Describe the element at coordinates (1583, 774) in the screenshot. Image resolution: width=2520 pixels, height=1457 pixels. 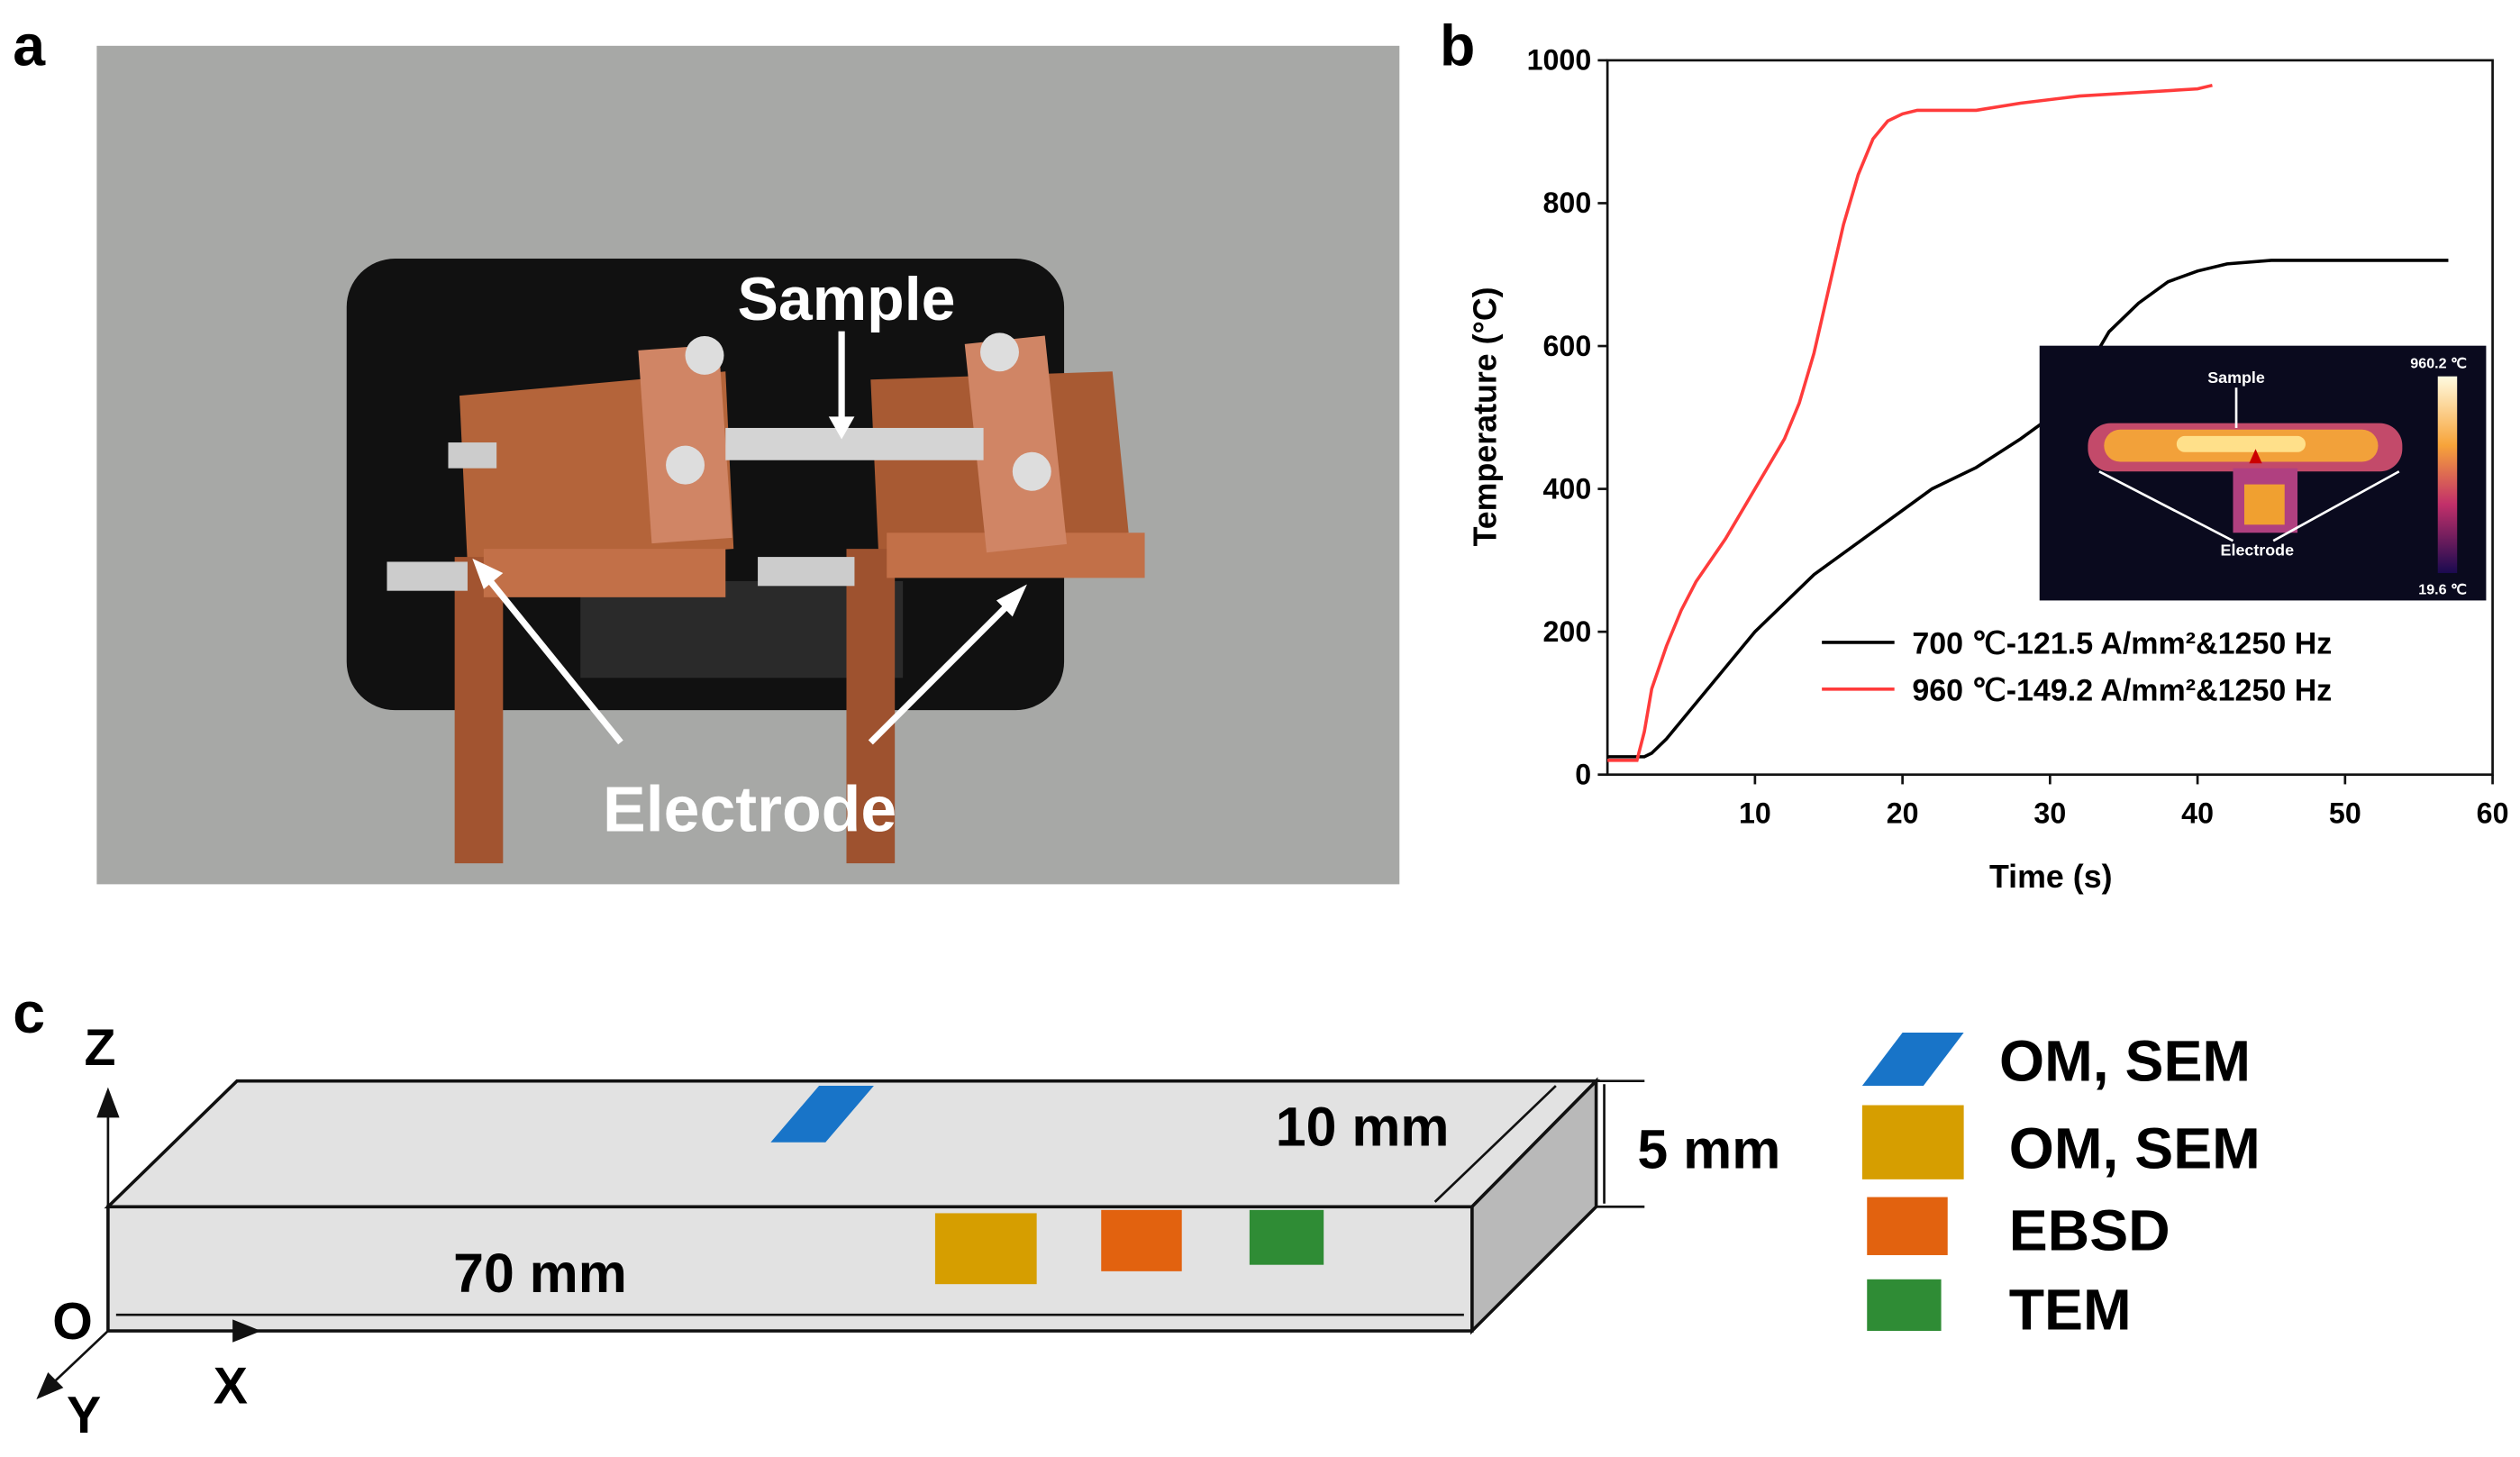
I see `y-tick-label: 0` at that location.